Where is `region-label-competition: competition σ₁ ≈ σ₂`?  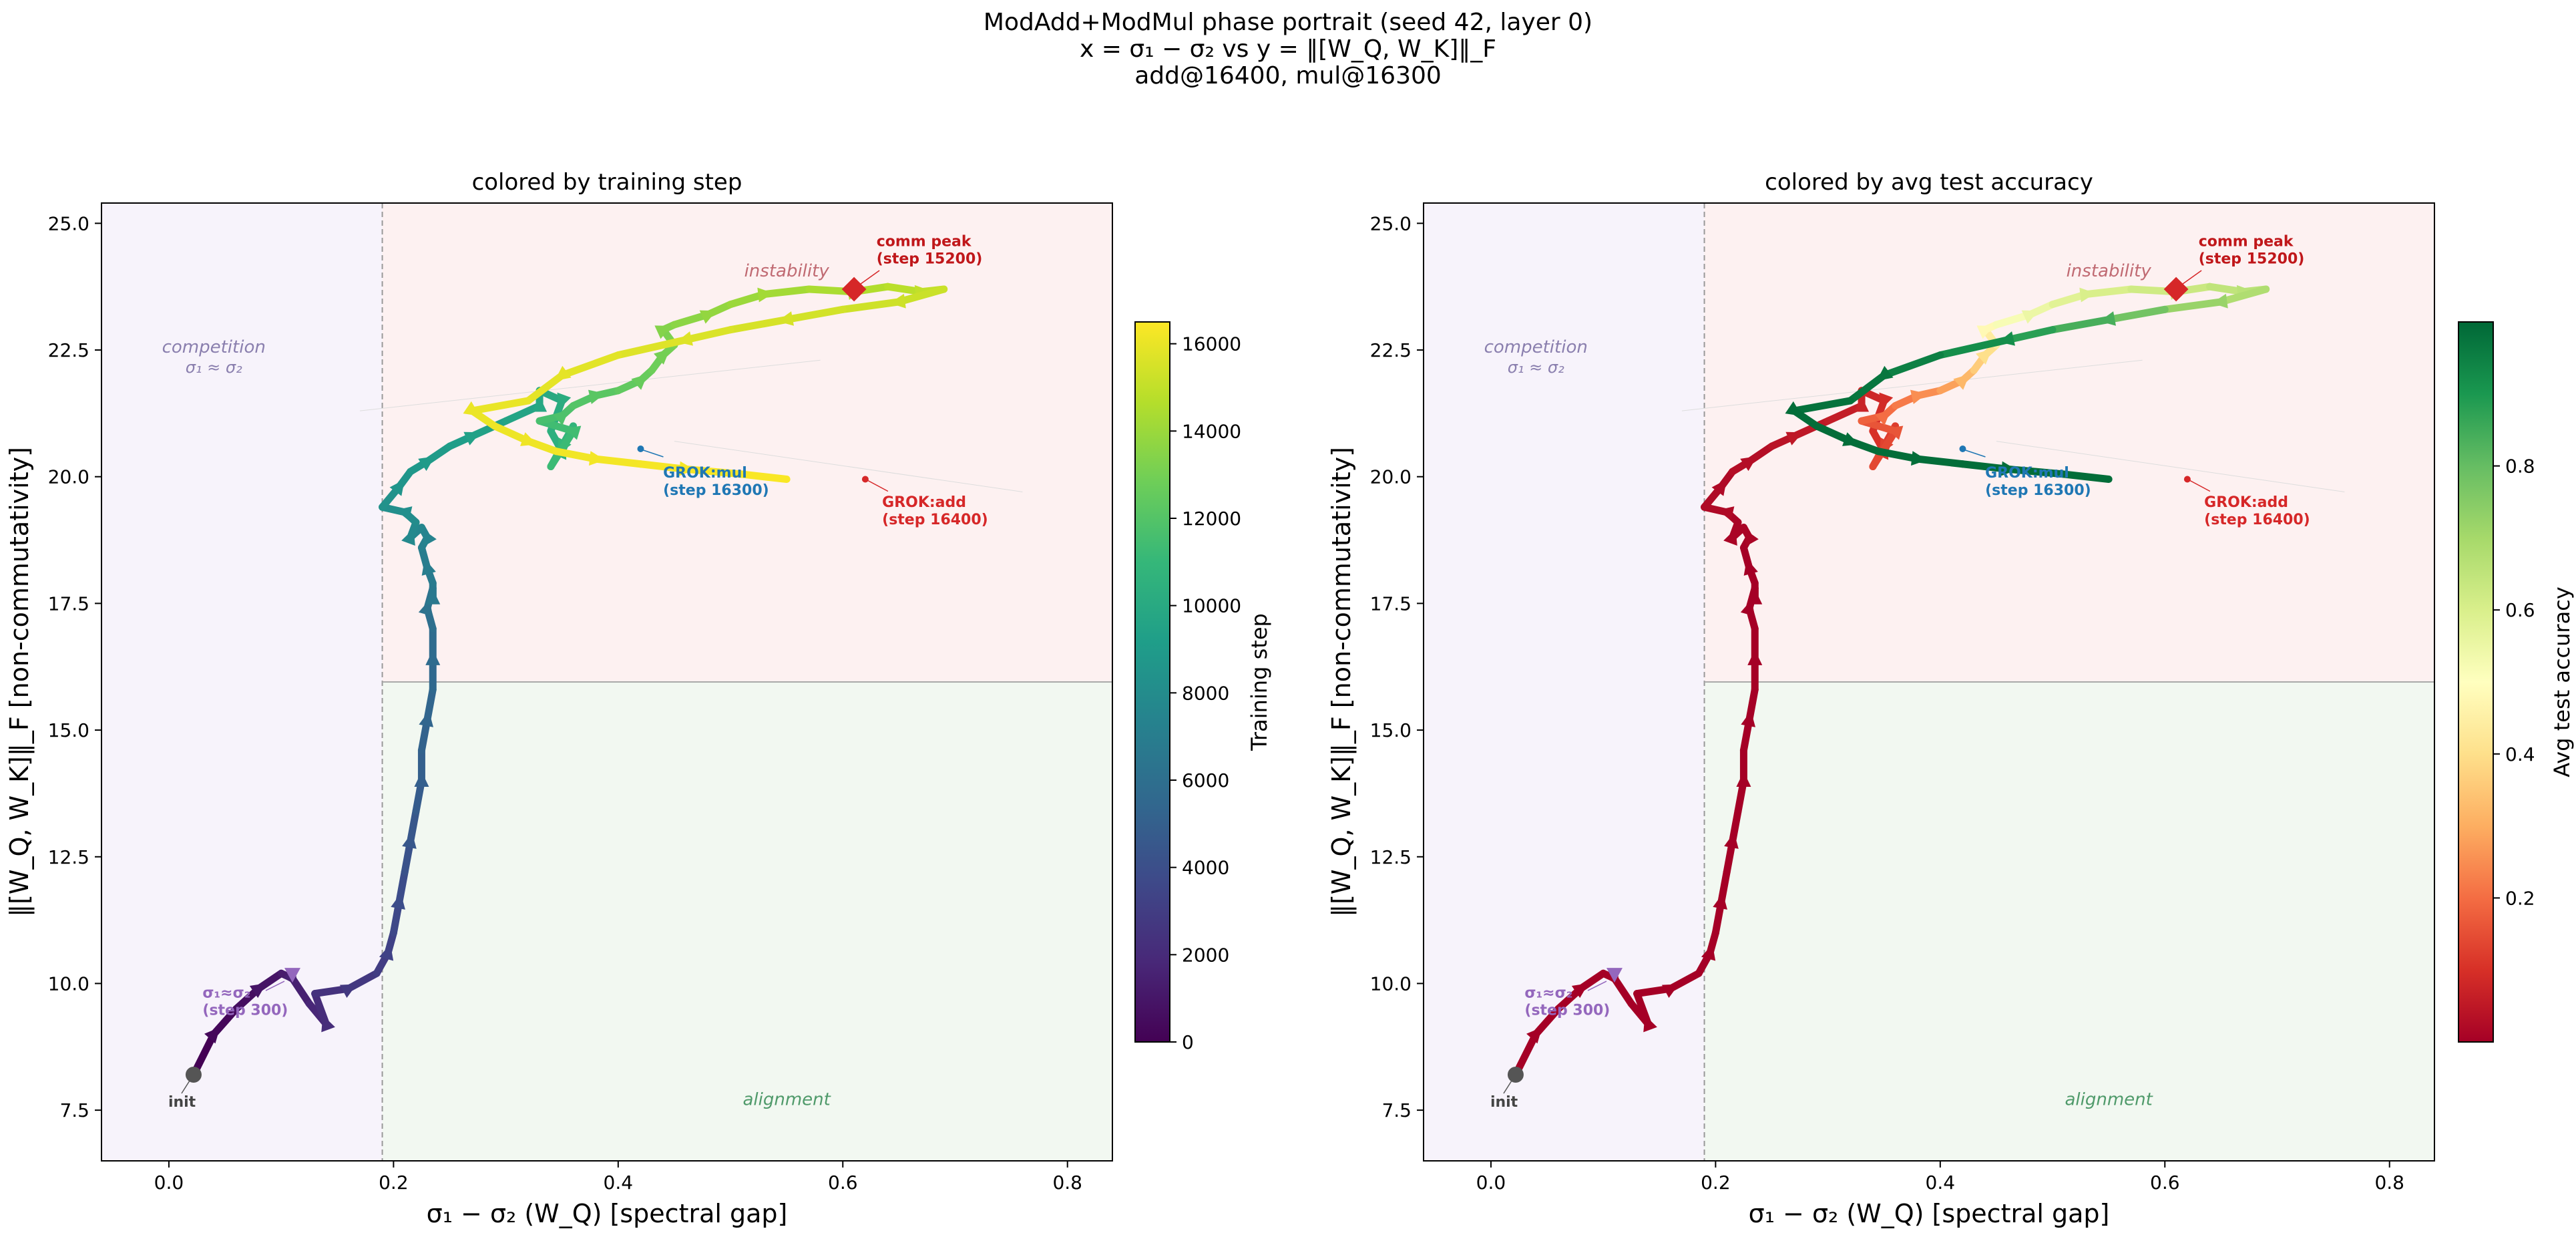
region-label-competition: competition σ₁ ≈ σ₂ is located at coordinates (1536, 357).